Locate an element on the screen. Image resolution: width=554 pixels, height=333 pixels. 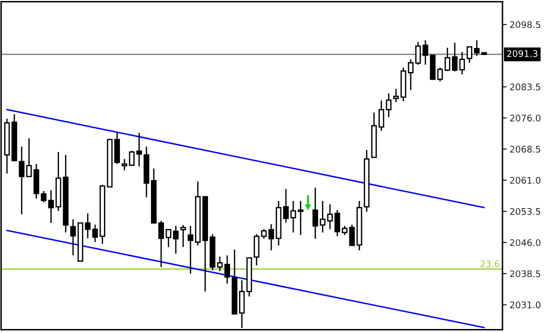
y-tick-label: 2061.0 is located at coordinates (525, 180).